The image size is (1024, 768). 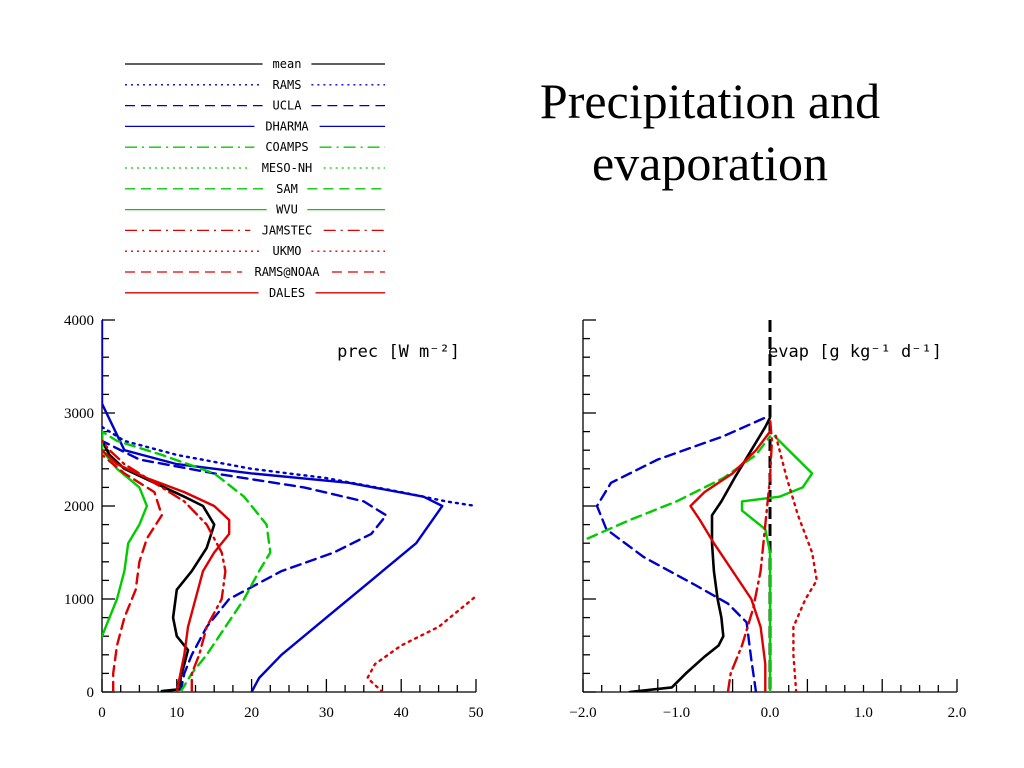 What do you see at coordinates (709, 163) in the screenshot?
I see `slide-title-line-2: evaporation` at bounding box center [709, 163].